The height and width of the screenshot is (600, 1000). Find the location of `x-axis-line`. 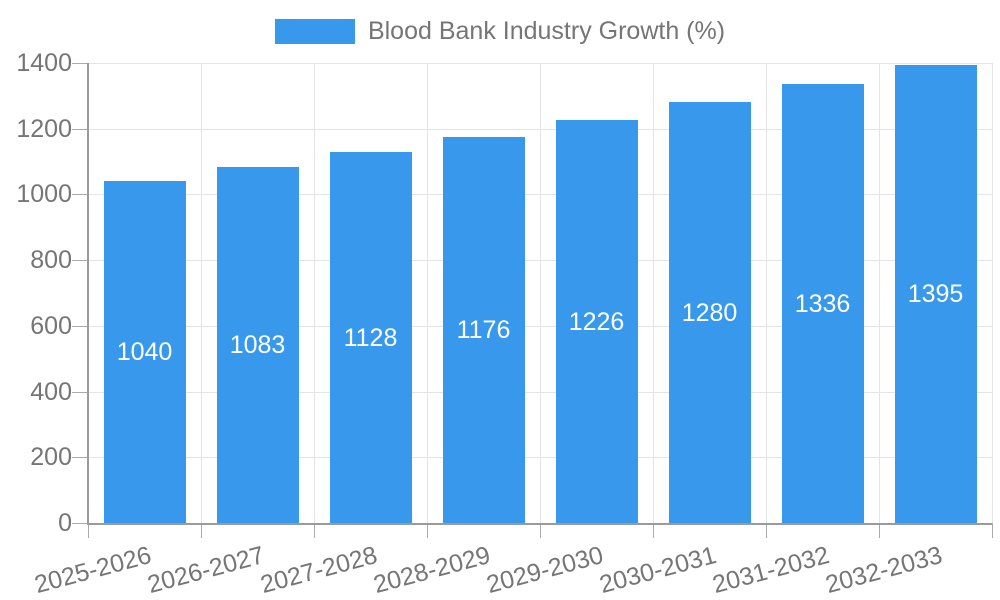

x-axis-line is located at coordinates (539, 524).